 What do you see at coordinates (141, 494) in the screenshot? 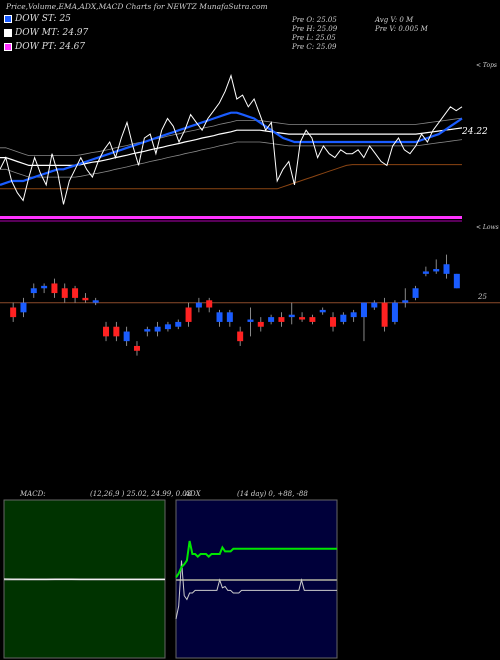
I see `macd-values: (12,26,9 ) 25.02, 24.99, 0.03` at bounding box center [141, 494].